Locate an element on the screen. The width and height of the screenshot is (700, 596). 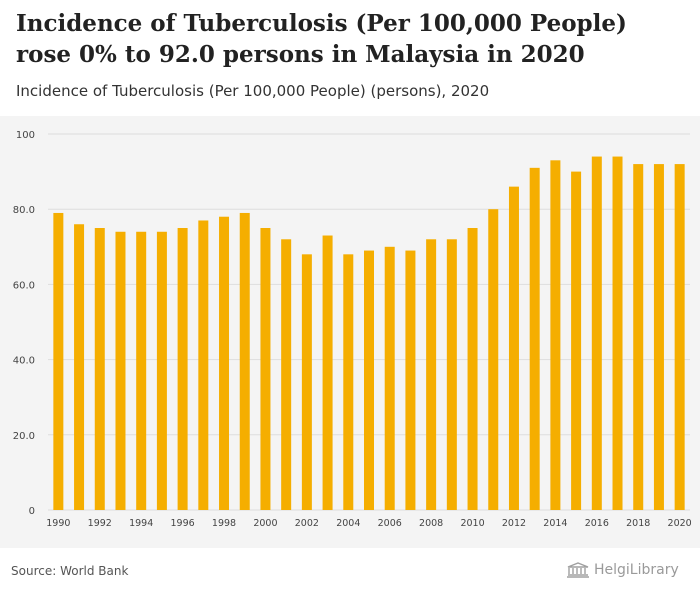
bar-2010 is located at coordinates (472, 369).